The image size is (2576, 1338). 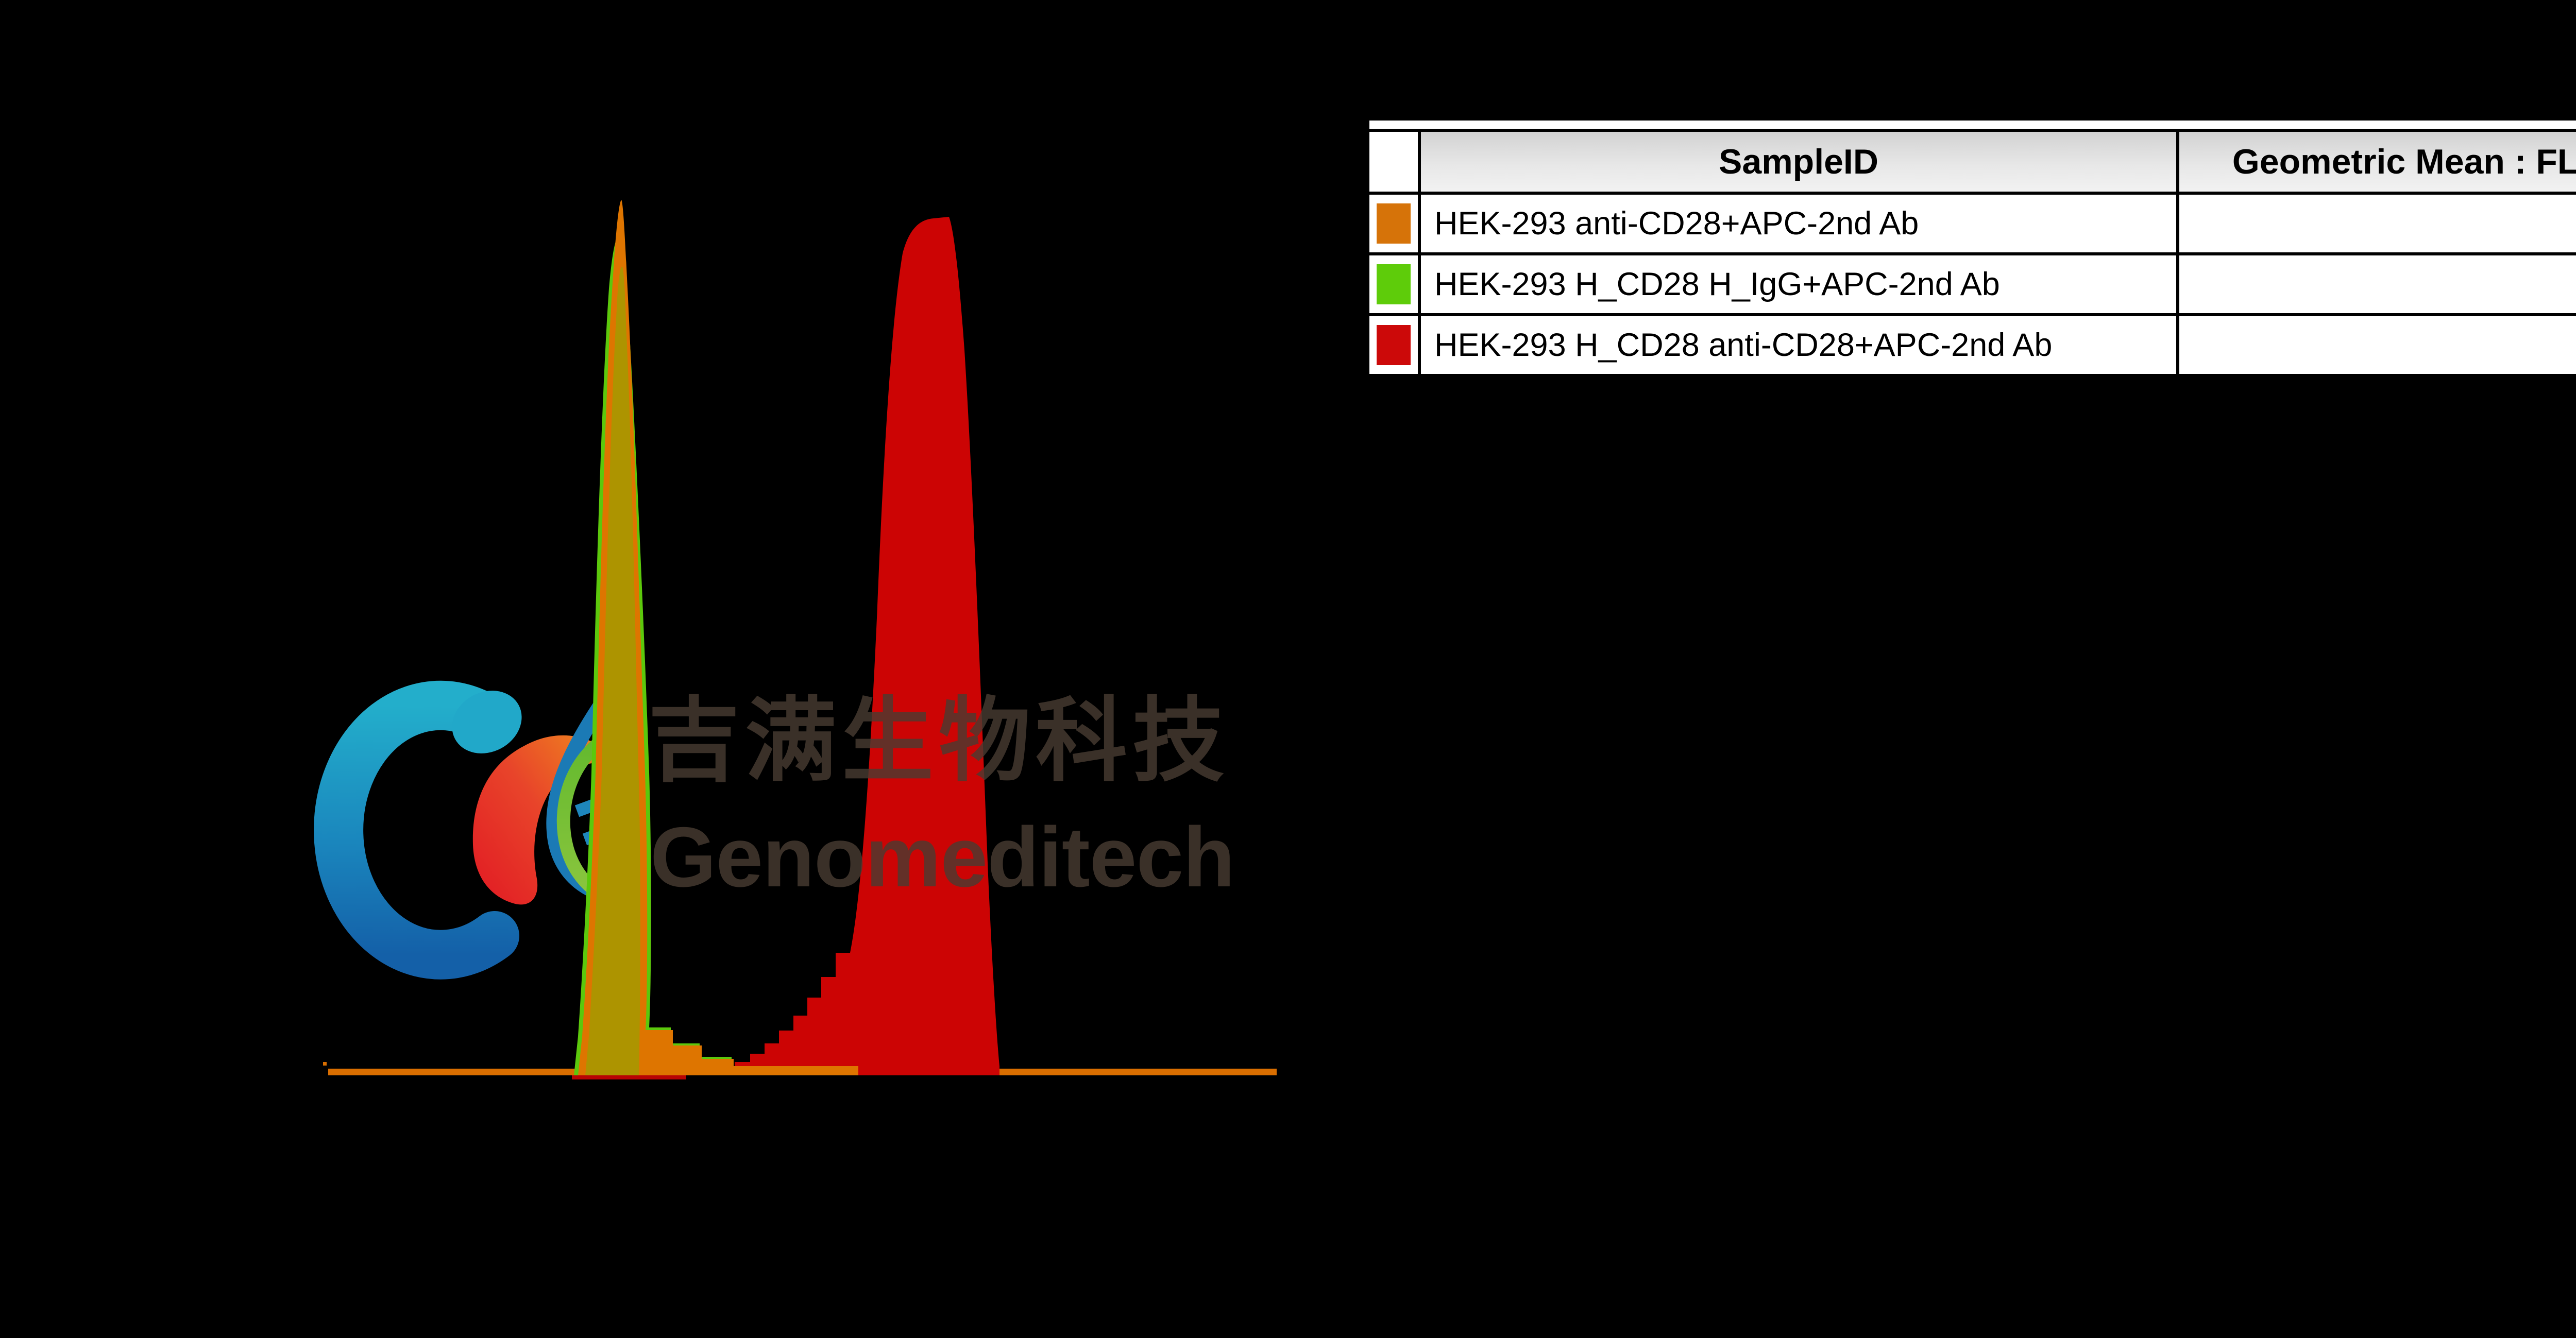 What do you see at coordinates (2377, 284) in the screenshot?
I see `geomean-value-cell: 1087` at bounding box center [2377, 284].